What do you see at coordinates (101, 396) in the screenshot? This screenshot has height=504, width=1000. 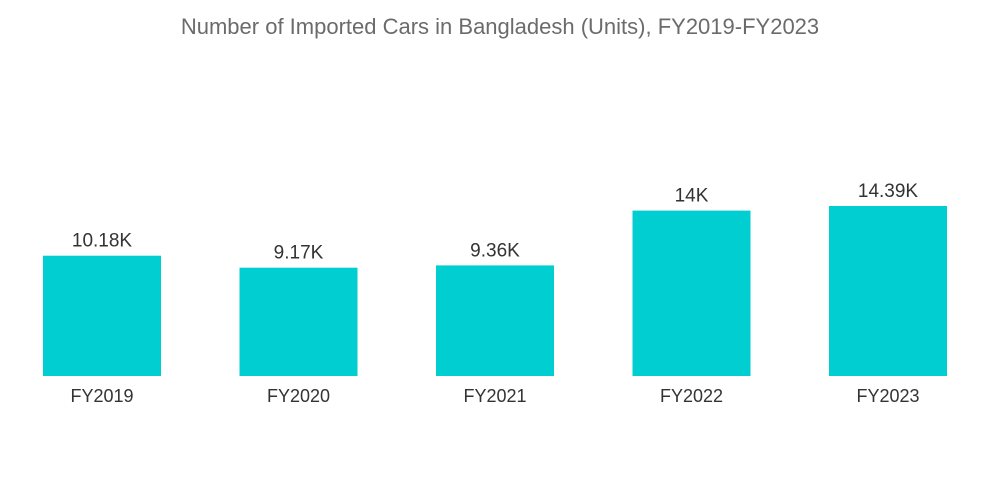 I see `x-tick-label-fy2019: FY2019` at bounding box center [101, 396].